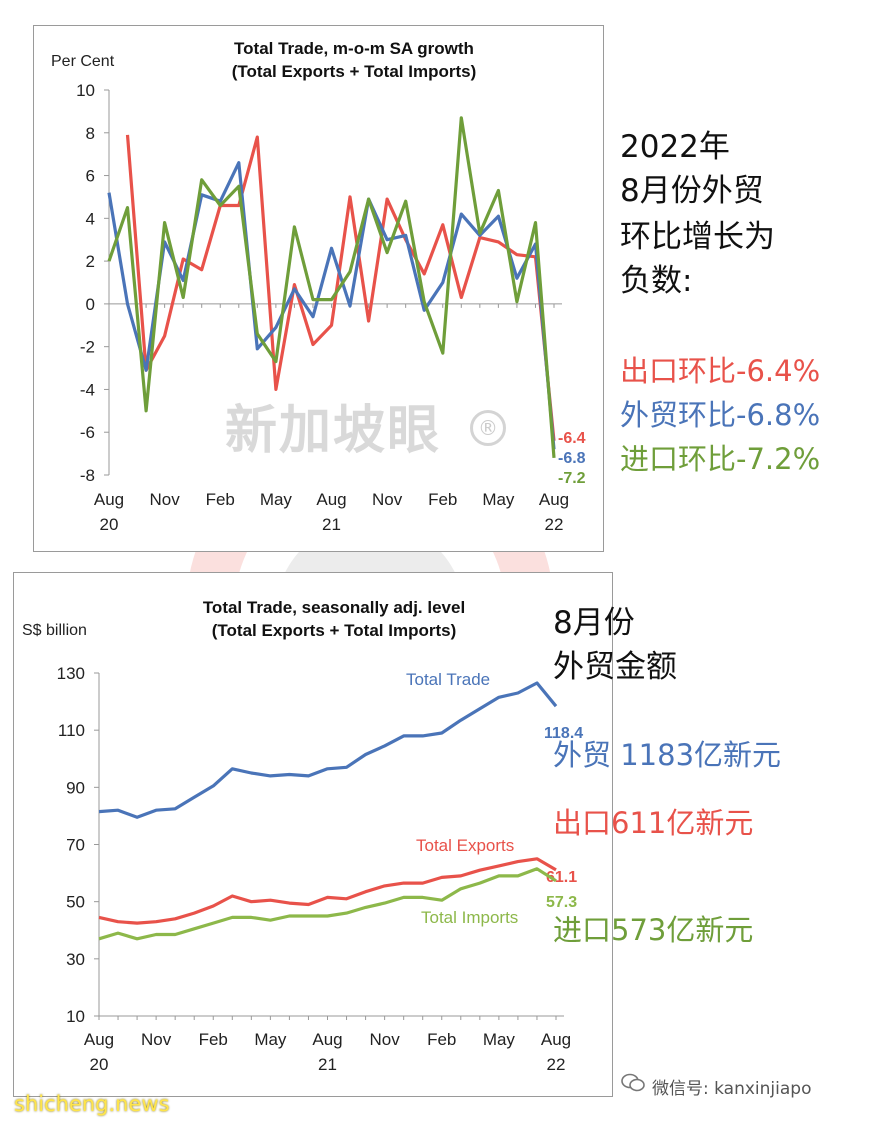 The height and width of the screenshot is (1127, 873). Describe the element at coordinates (697, 237) in the screenshot. I see `top-heading-line-3: 环比增长为` at that location.